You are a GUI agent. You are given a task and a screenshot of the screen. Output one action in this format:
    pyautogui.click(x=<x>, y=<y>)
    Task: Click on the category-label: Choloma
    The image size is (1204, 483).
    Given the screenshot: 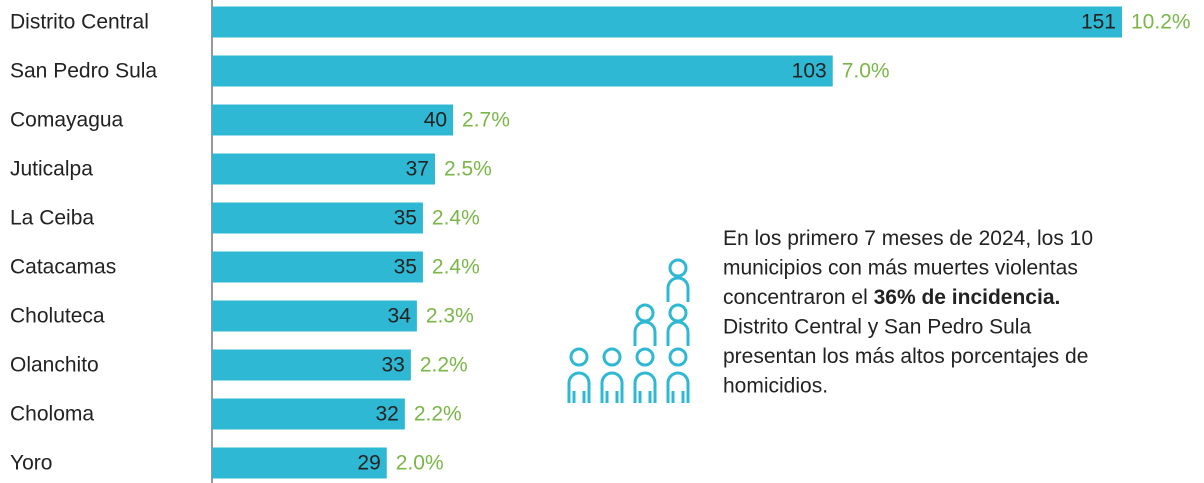 What is the action you would take?
    pyautogui.click(x=52, y=414)
    